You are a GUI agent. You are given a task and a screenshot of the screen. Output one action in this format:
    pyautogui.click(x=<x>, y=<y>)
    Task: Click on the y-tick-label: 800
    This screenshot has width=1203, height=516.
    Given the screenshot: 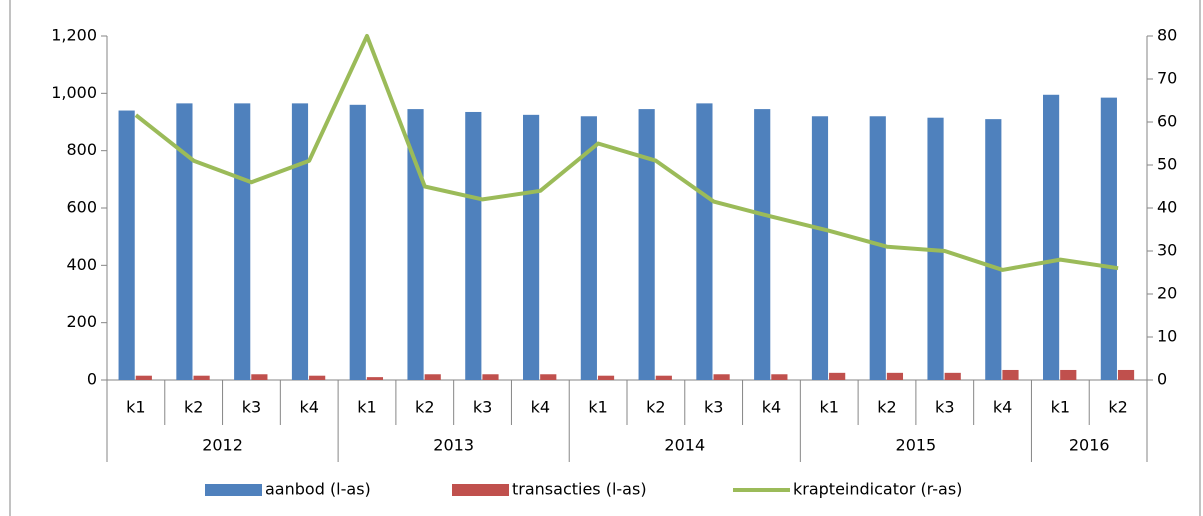 What is the action you would take?
    pyautogui.click(x=81, y=149)
    